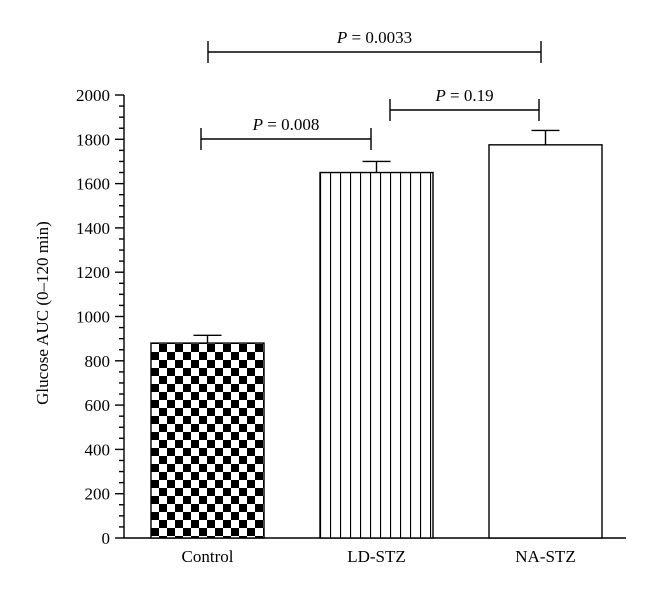 The width and height of the screenshot is (660, 592). Describe the element at coordinates (93, 272) in the screenshot. I see `y-tick-label: 1200` at that location.